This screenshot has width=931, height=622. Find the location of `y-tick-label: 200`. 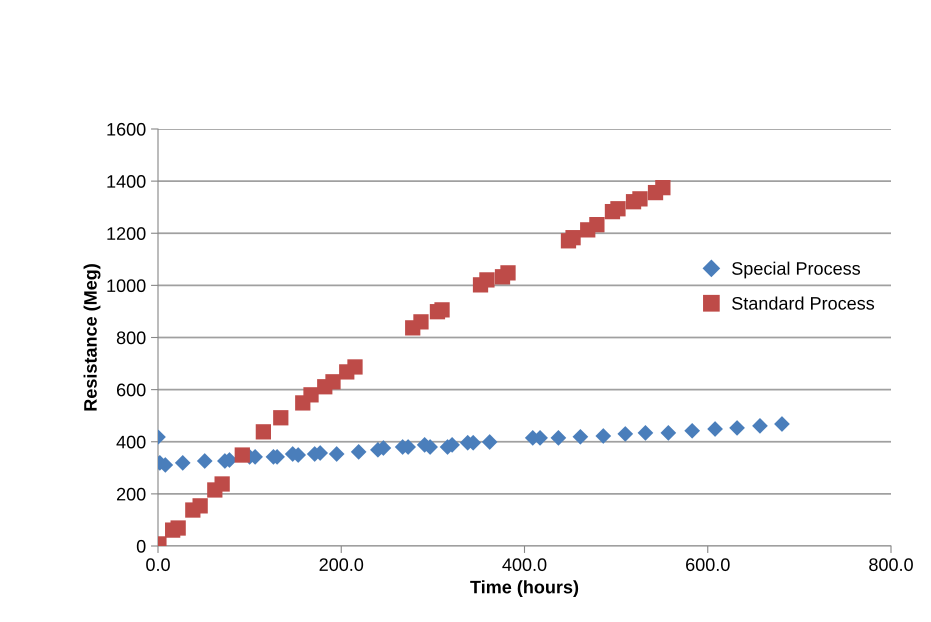

y-tick-label: 200 is located at coordinates (131, 494).